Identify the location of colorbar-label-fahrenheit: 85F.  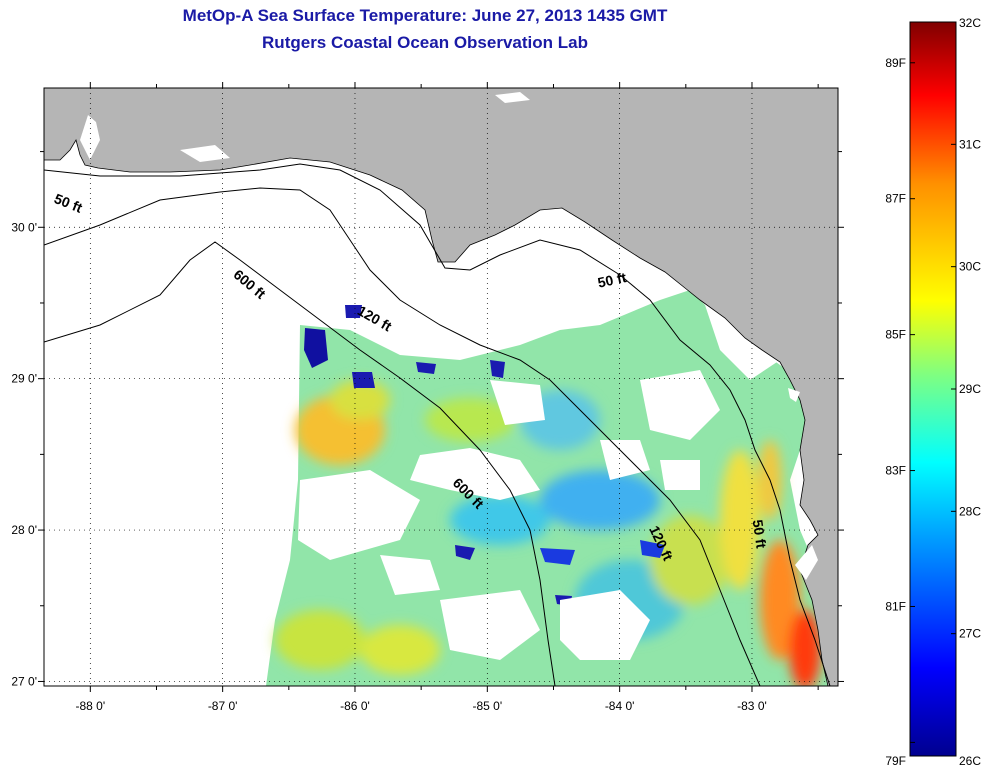
(895, 335).